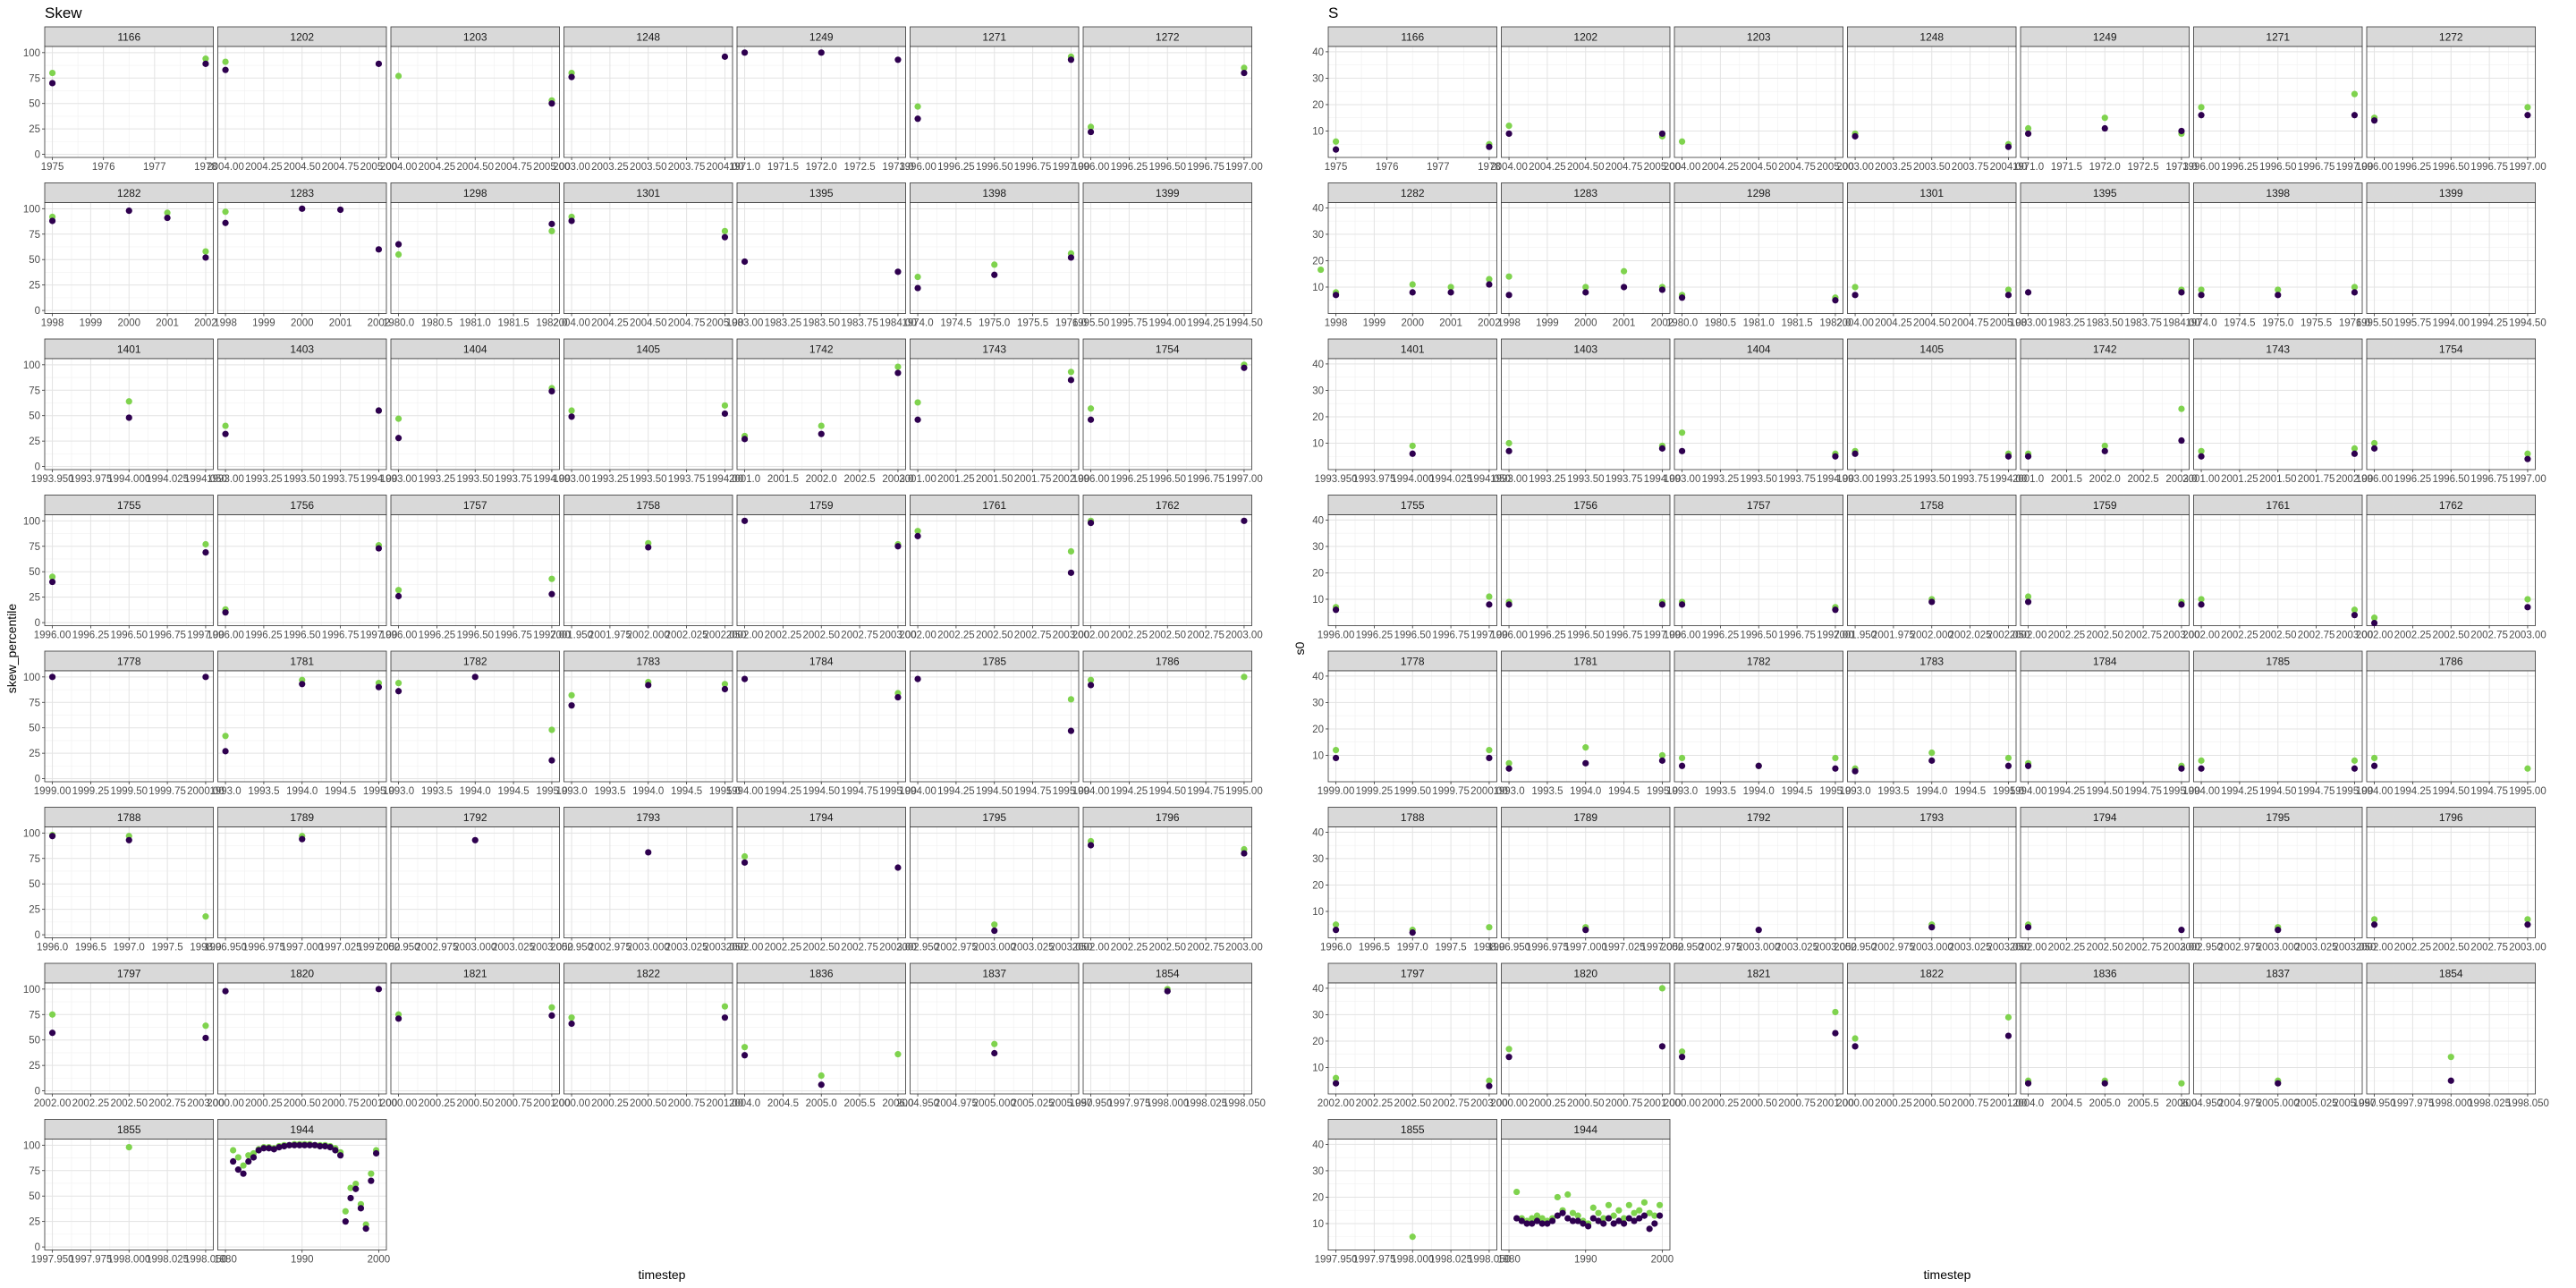 The image size is (2576, 1288). What do you see at coordinates (2451, 662) in the screenshot?
I see `facet-strip-label: 1786` at bounding box center [2451, 662].